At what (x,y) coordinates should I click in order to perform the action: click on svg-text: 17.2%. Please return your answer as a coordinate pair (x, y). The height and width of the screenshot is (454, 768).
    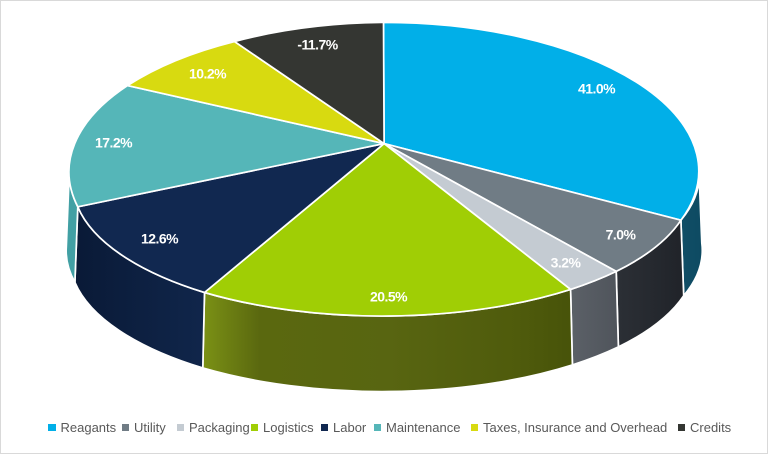
    Looking at the image, I should click on (114, 143).